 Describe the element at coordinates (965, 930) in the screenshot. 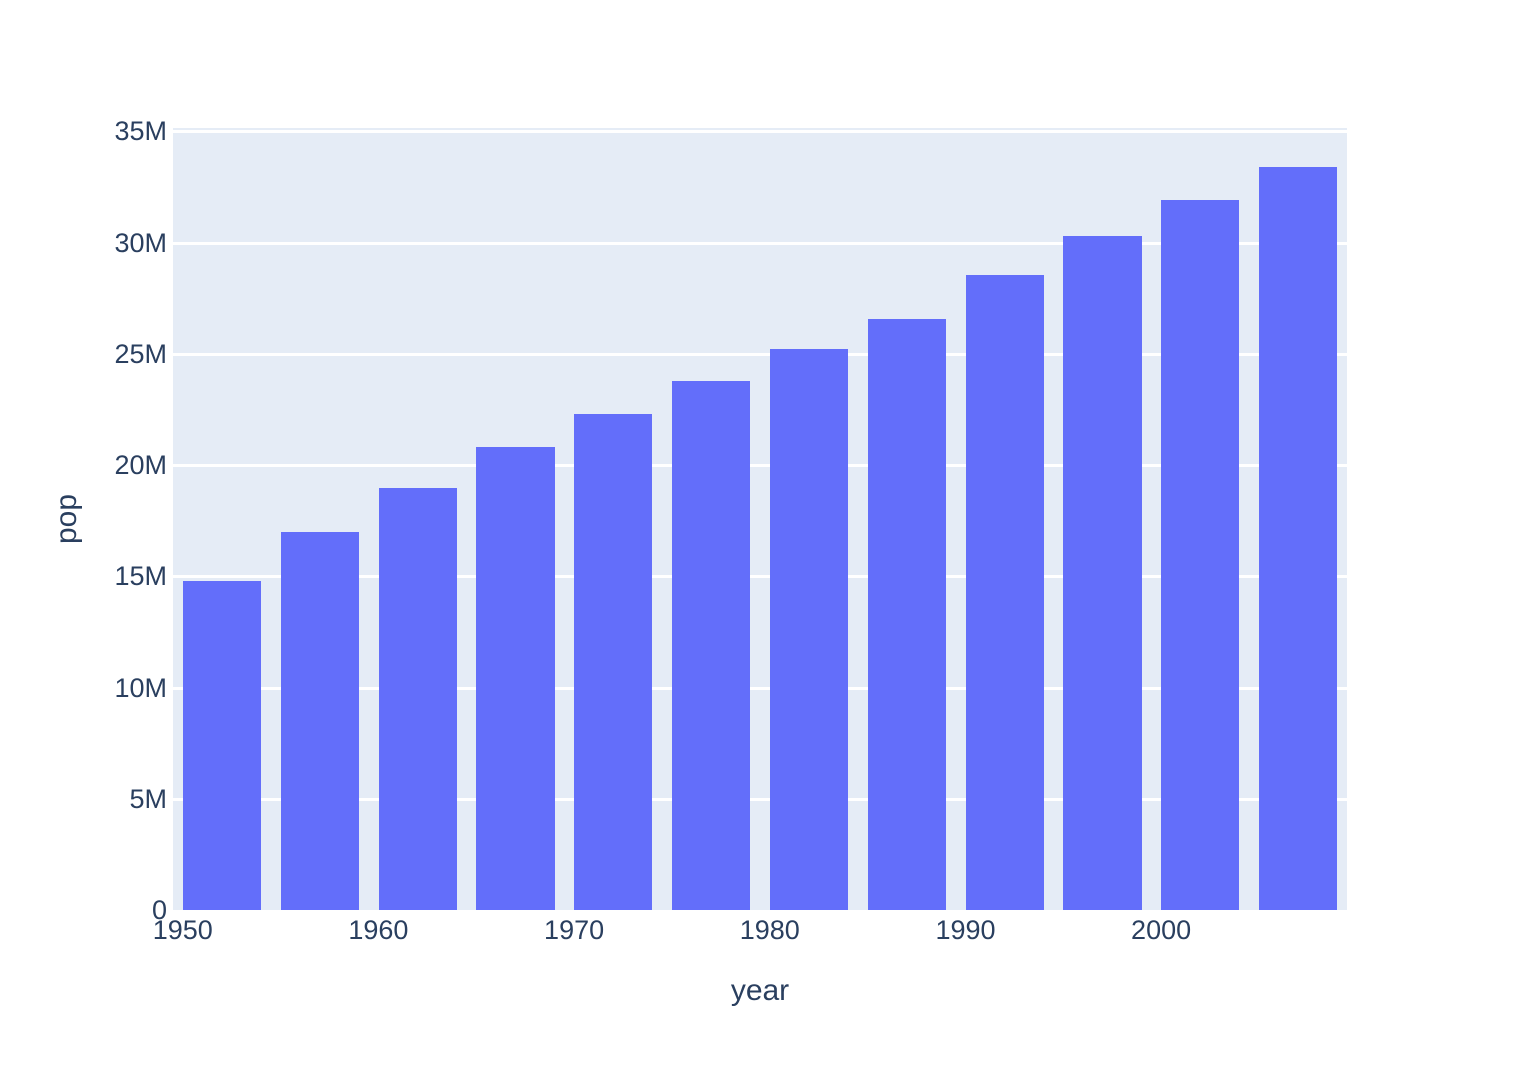

I see `x-tick-label-1990: 1990` at that location.